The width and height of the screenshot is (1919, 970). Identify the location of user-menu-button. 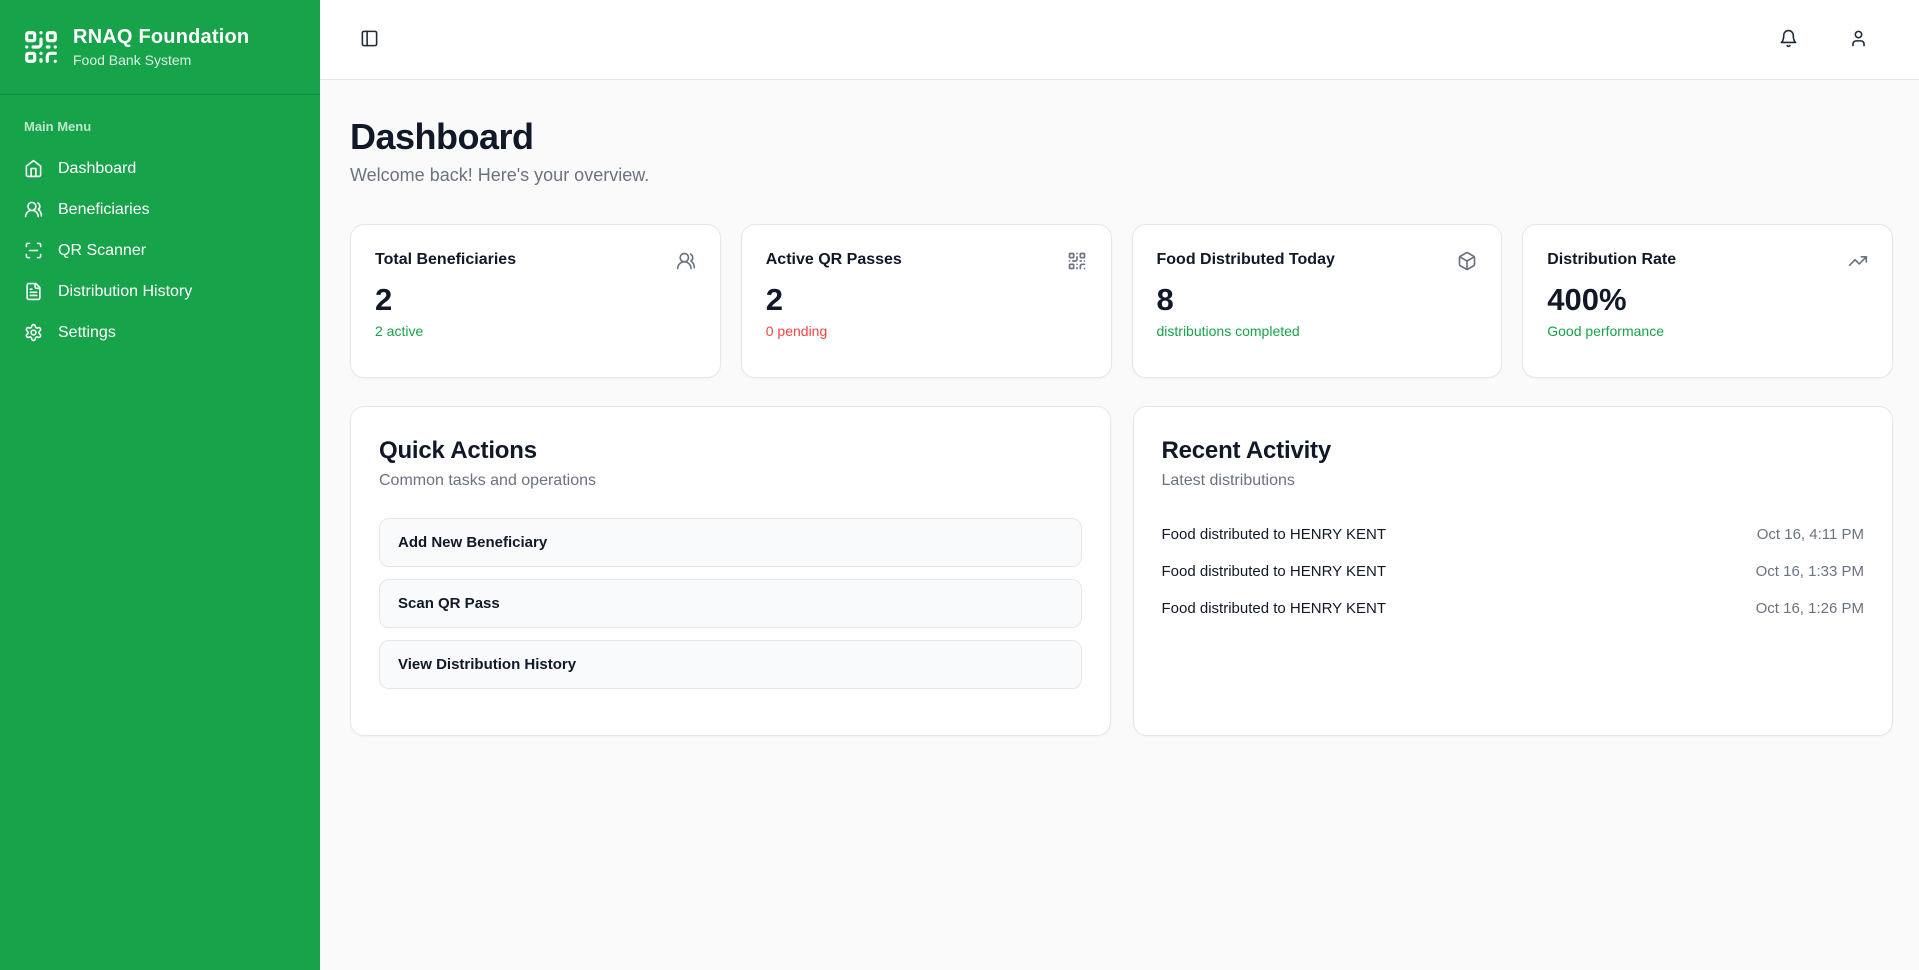
(1858, 40).